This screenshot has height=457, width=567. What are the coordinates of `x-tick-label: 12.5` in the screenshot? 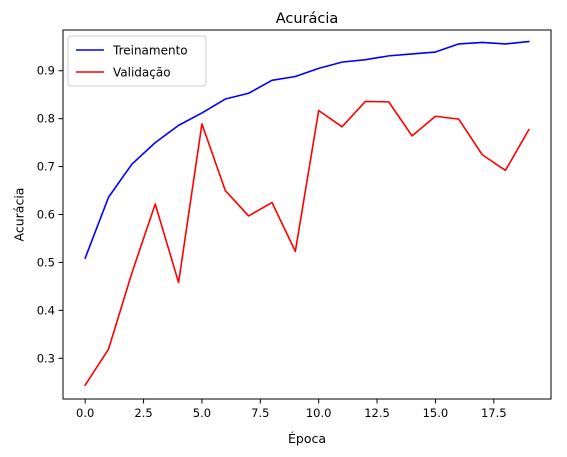 It's located at (377, 413).